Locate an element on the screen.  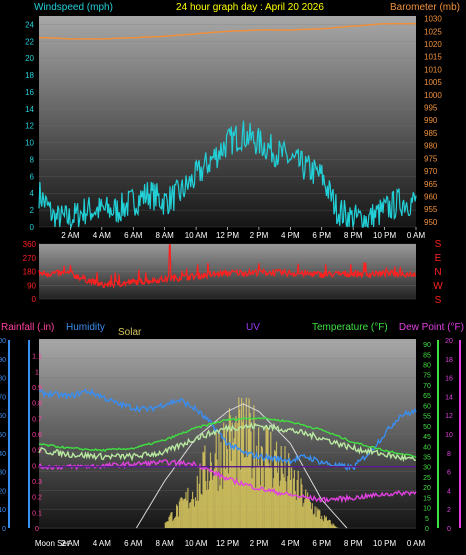
rain-tick-label: 0.8 is located at coordinates (37, 404).